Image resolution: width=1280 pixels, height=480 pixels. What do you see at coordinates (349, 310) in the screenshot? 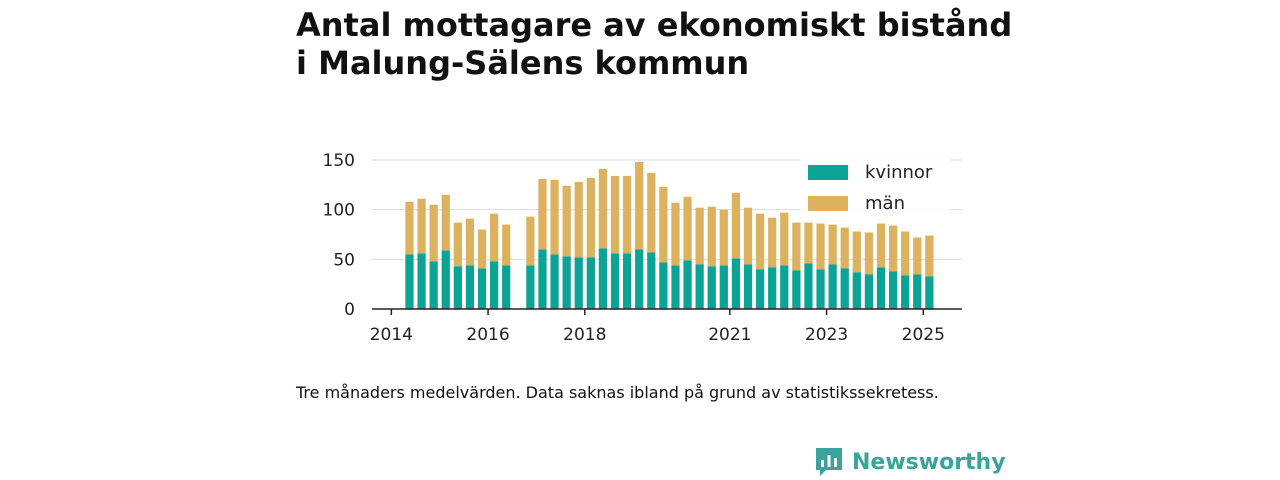
I see `y-tick-label: 0` at bounding box center [349, 310].